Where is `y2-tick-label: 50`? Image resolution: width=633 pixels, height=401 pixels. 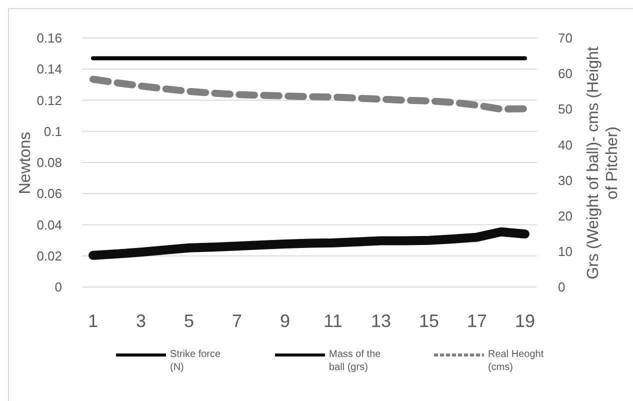
y2-tick-label: 50 is located at coordinates (565, 109).